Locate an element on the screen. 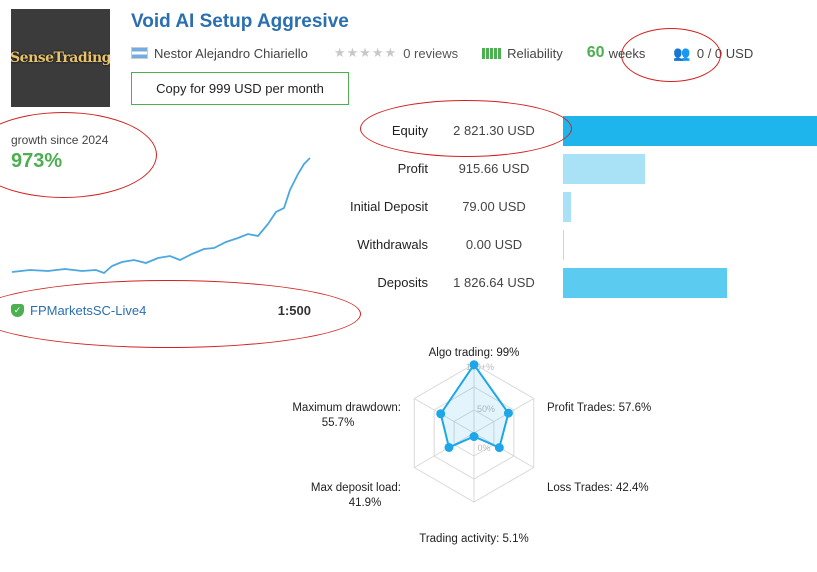 The height and width of the screenshot is (572, 817). stat-bar-withdrawals is located at coordinates (563, 245).